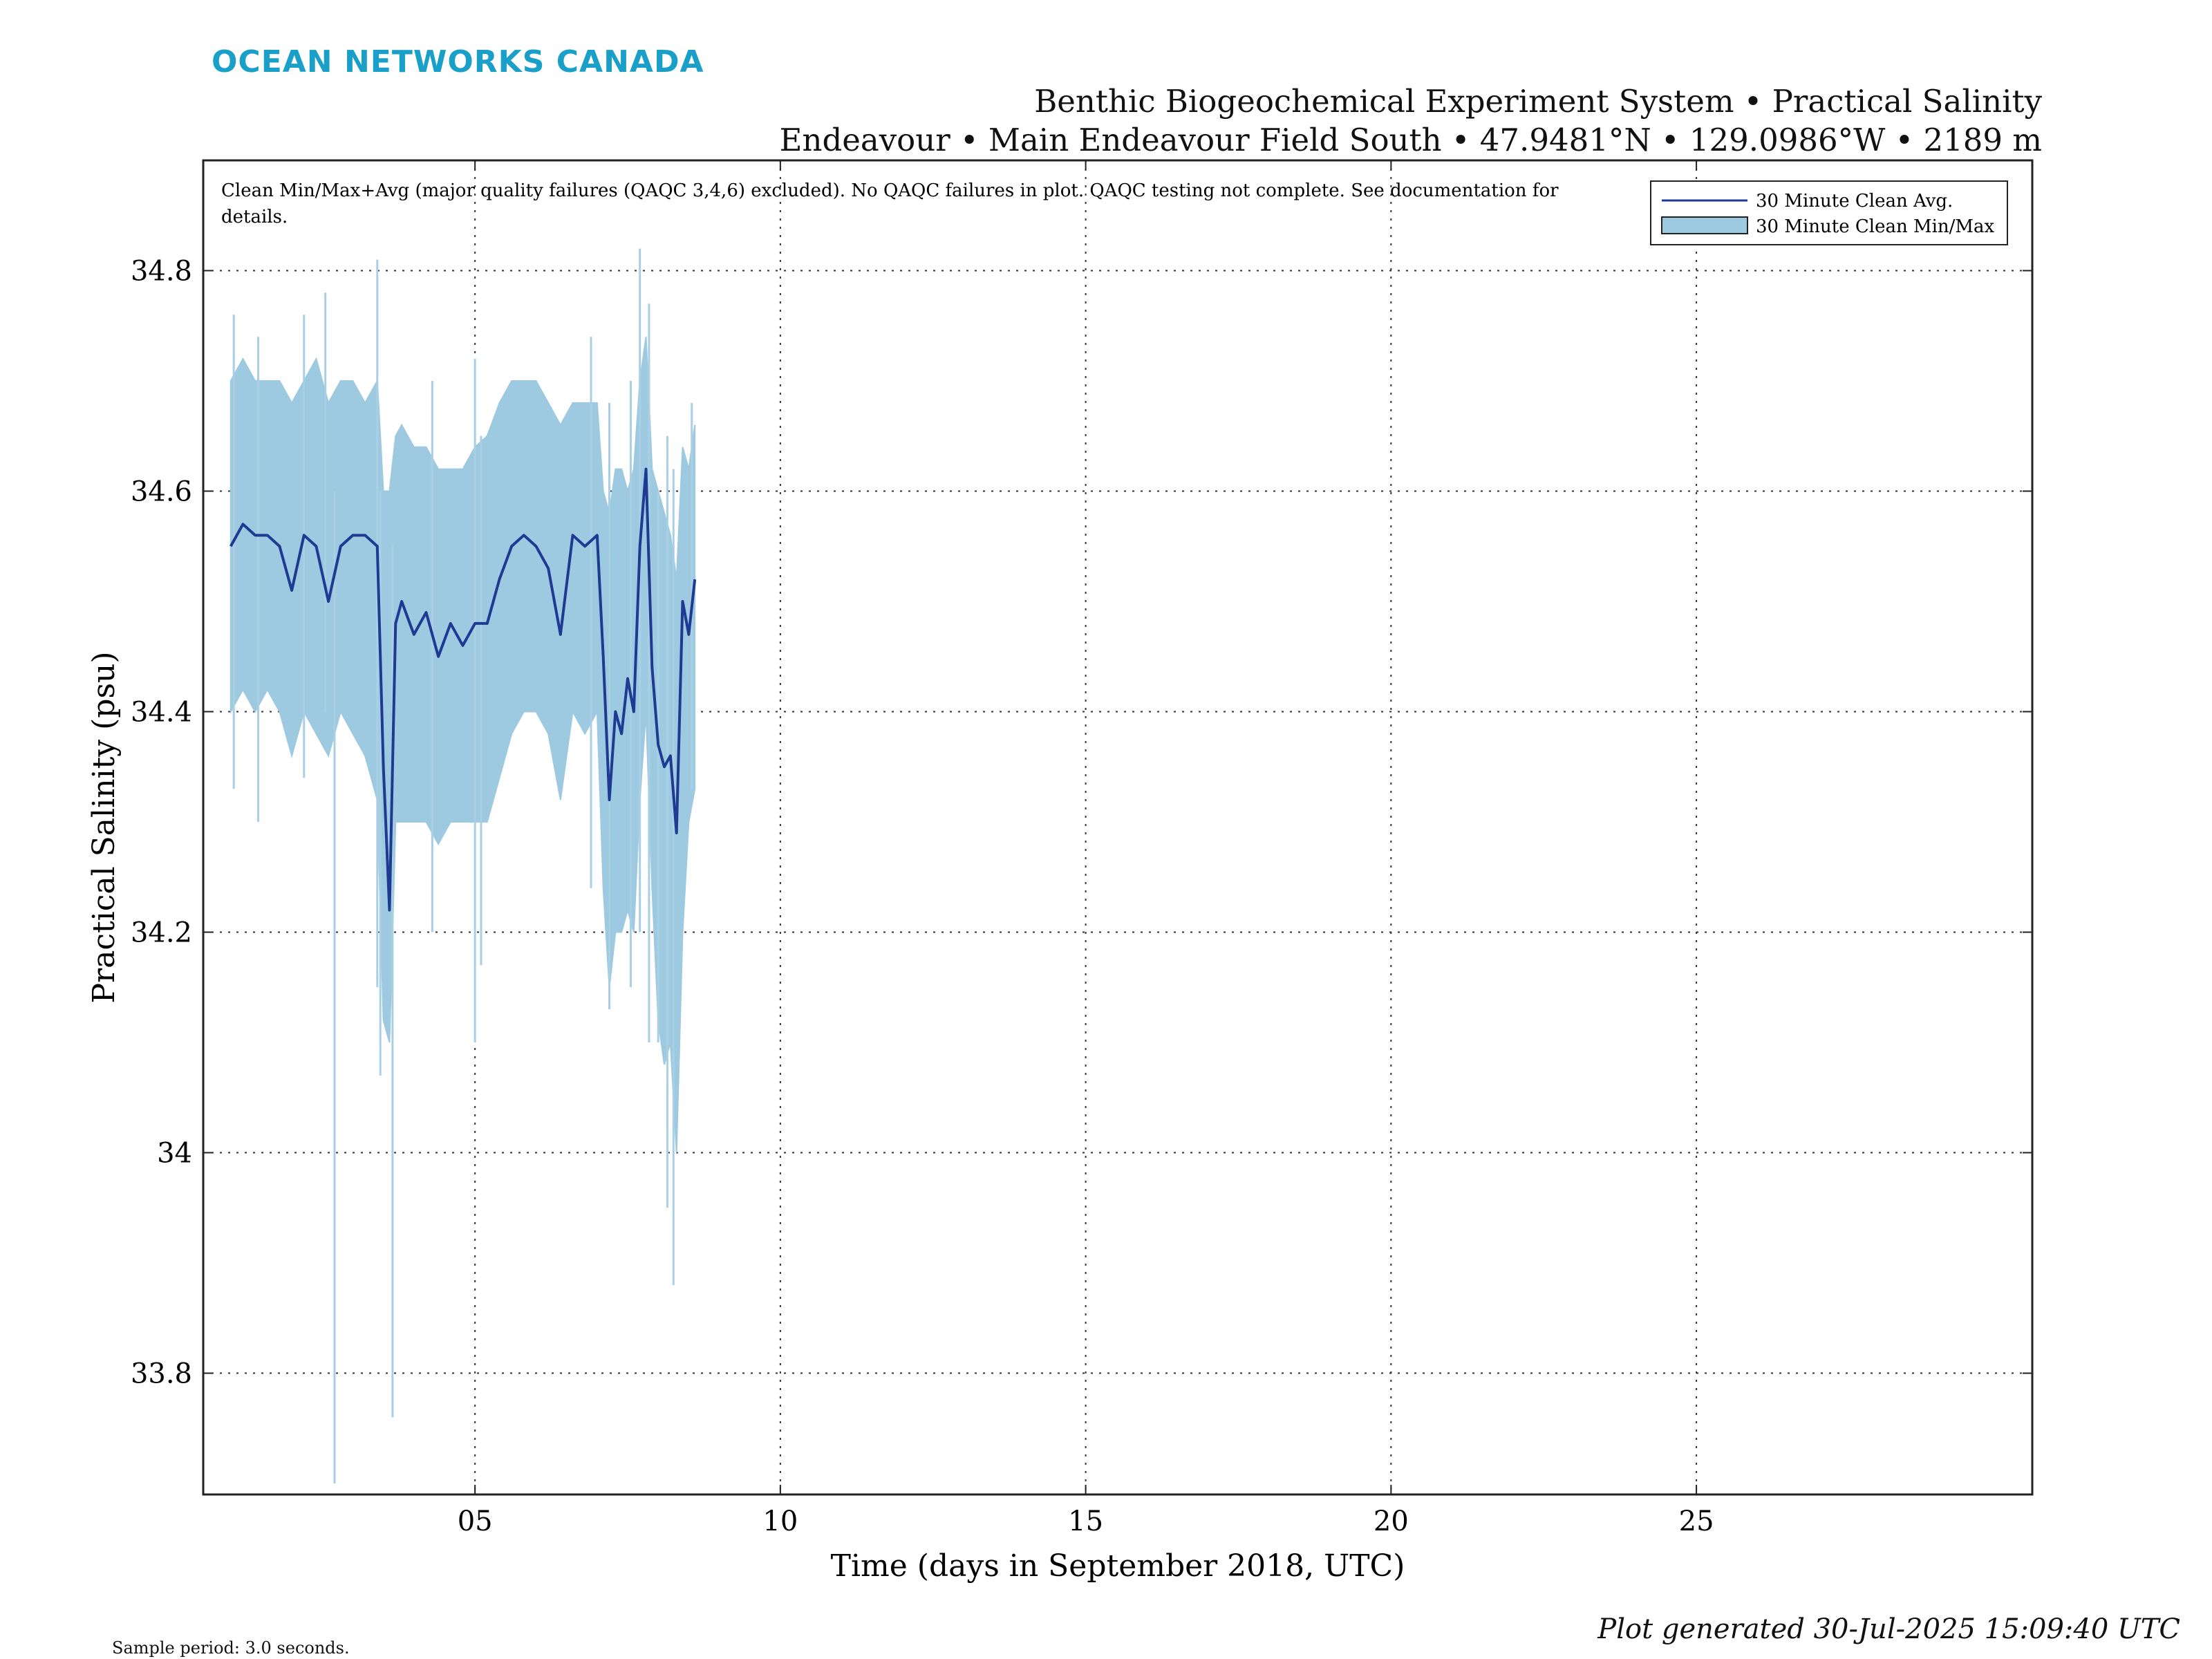 Image resolution: width=2212 pixels, height=1659 pixels. What do you see at coordinates (255, 217) in the screenshot?
I see `annotation-line-2: details.` at bounding box center [255, 217].